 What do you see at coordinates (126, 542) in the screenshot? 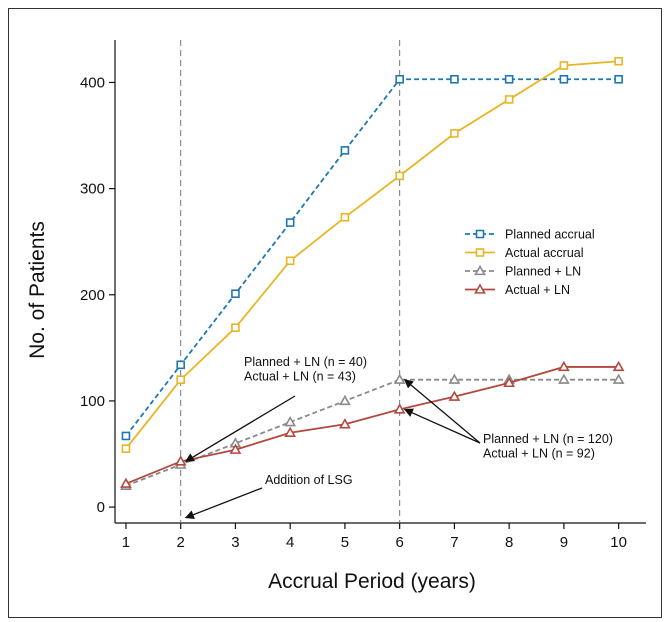
I see `x-tick-label: 1` at bounding box center [126, 542].